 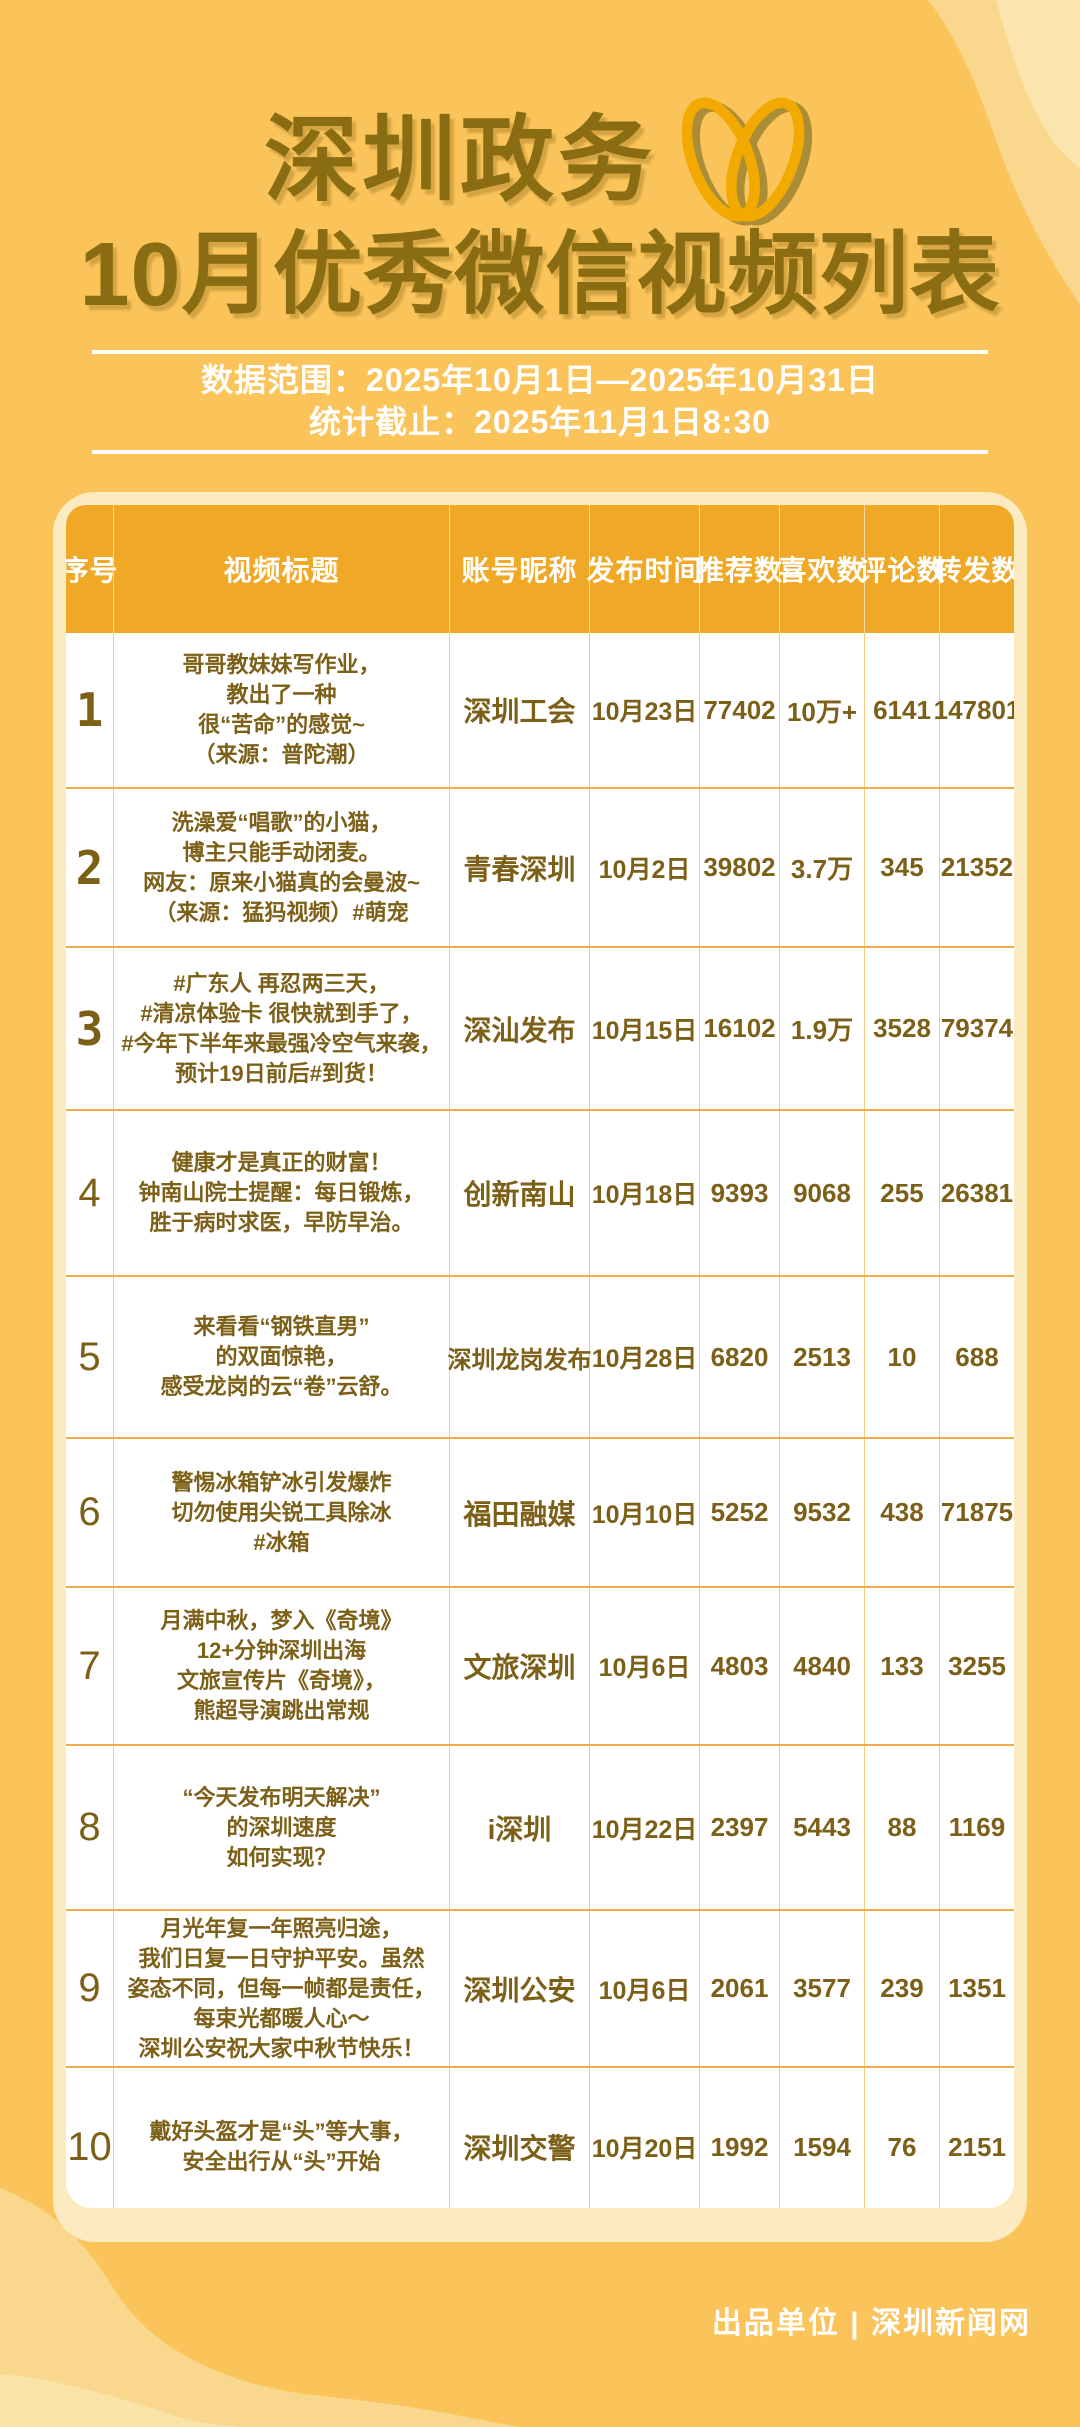 I want to click on recommend-count-cell: 6820, so click(x=740, y=1357).